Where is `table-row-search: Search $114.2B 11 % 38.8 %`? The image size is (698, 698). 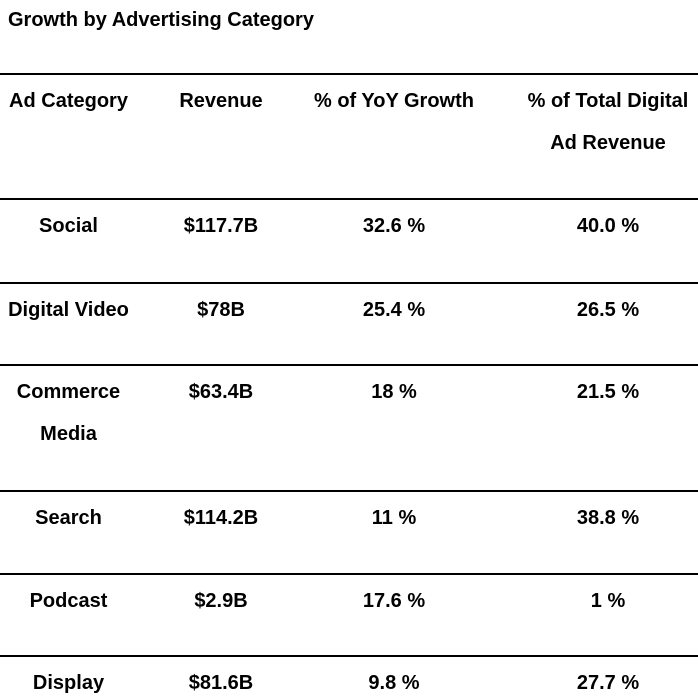 table-row-search: Search $114.2B 11 % 38.8 % is located at coordinates (349, 532).